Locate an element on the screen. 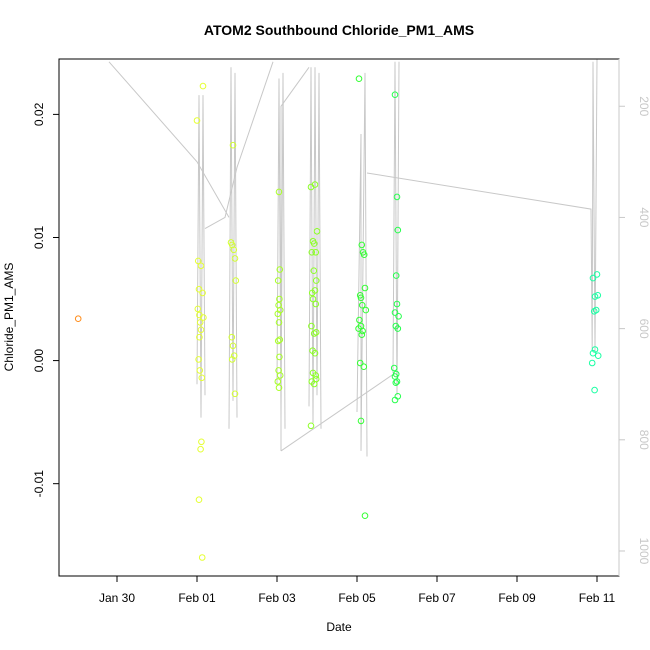 This screenshot has width=650, height=650. y-tick-label: 0.01 is located at coordinates (39, 237).